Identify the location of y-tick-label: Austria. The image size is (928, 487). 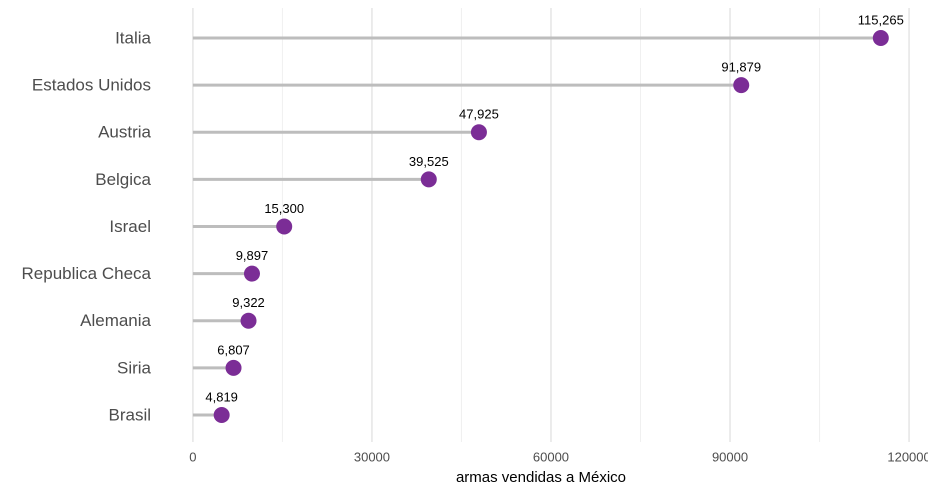
(124, 132).